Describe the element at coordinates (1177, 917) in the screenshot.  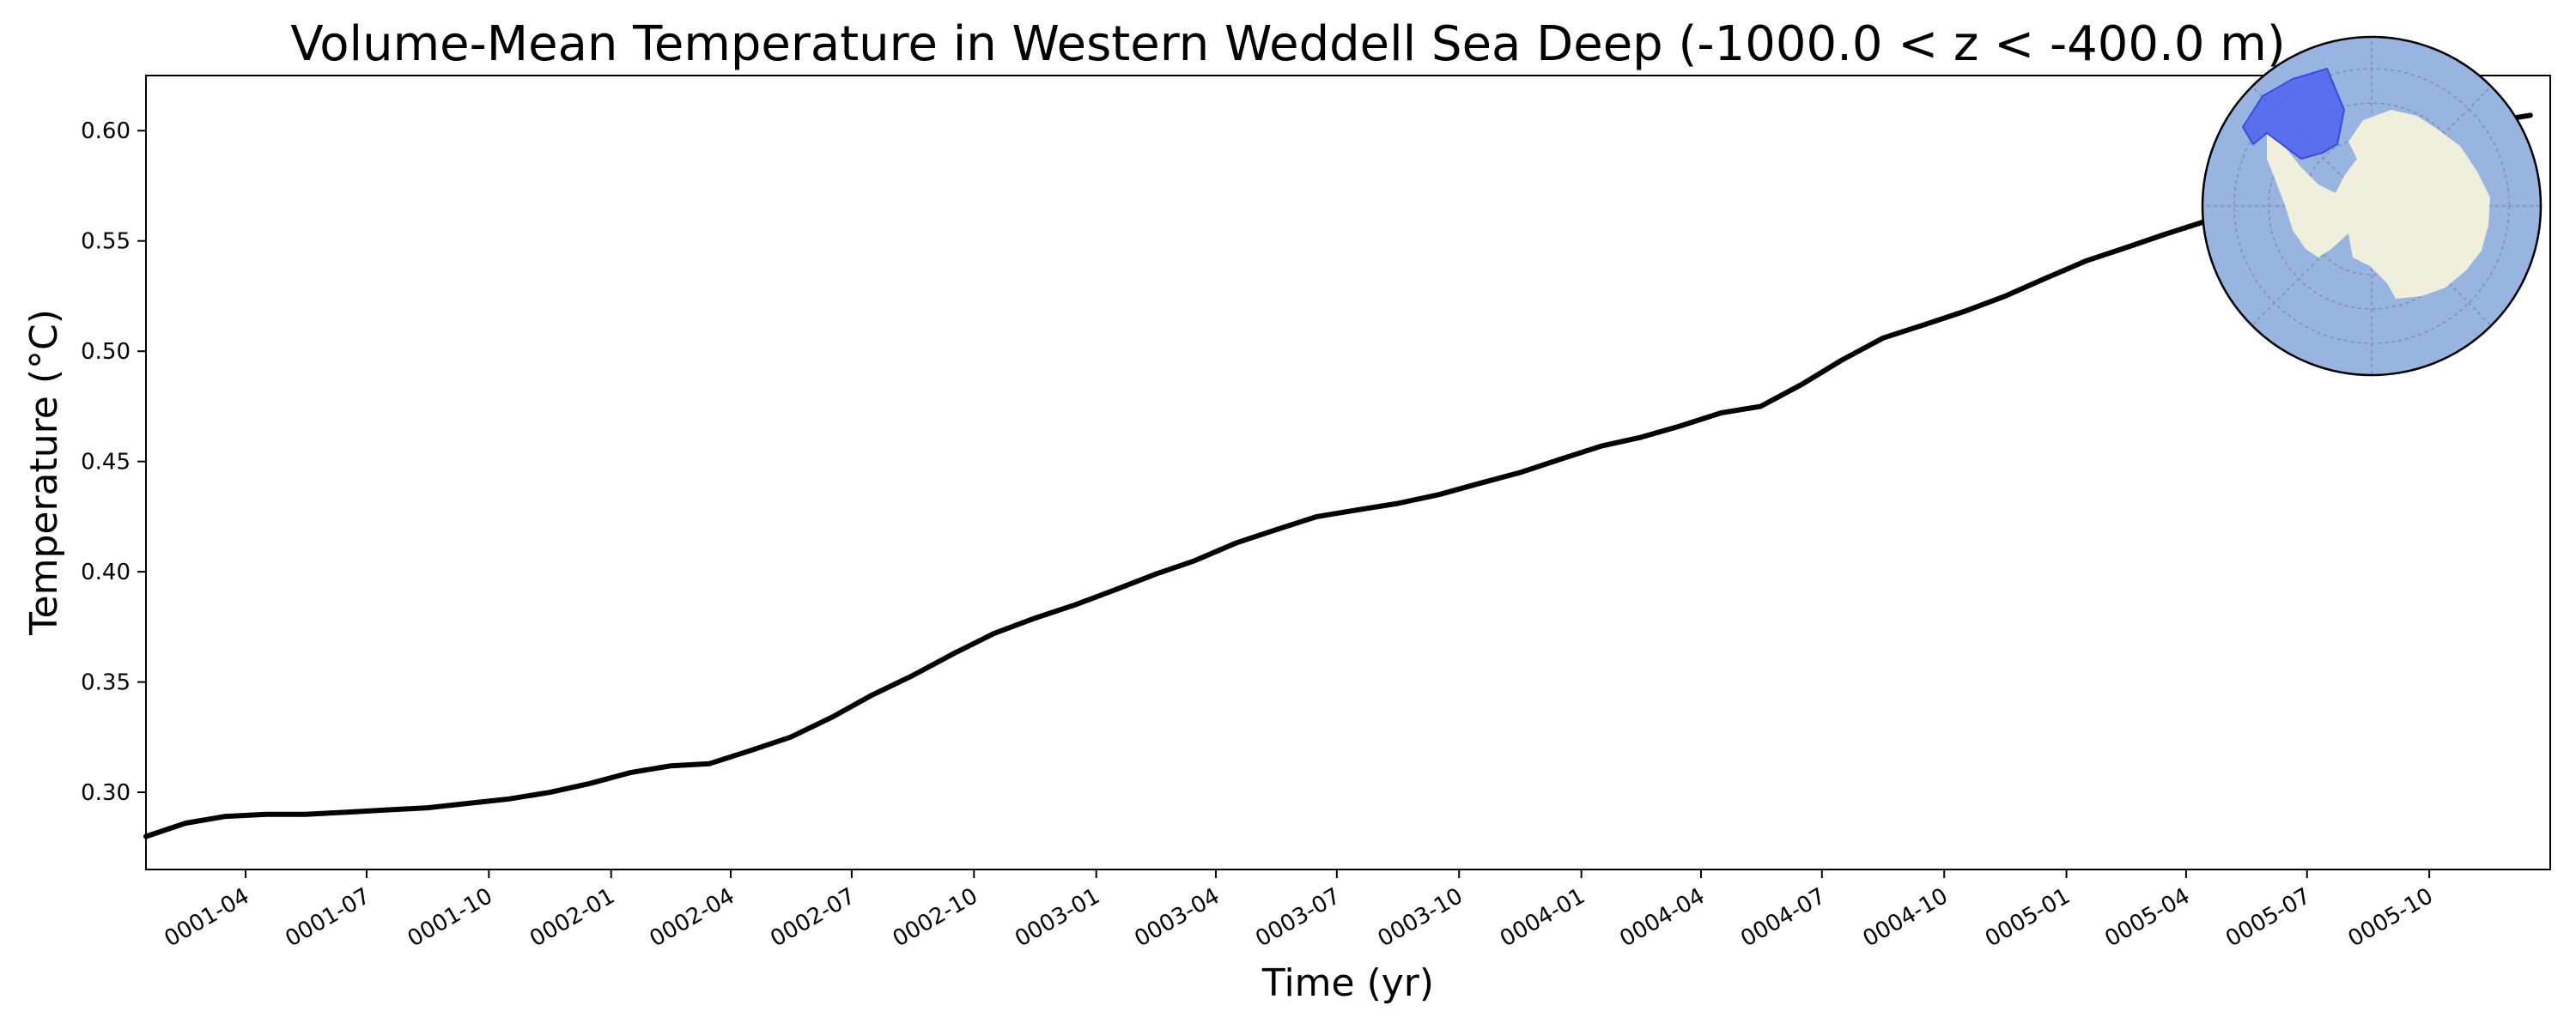
I see `x-tick-label: 0003-04` at that location.